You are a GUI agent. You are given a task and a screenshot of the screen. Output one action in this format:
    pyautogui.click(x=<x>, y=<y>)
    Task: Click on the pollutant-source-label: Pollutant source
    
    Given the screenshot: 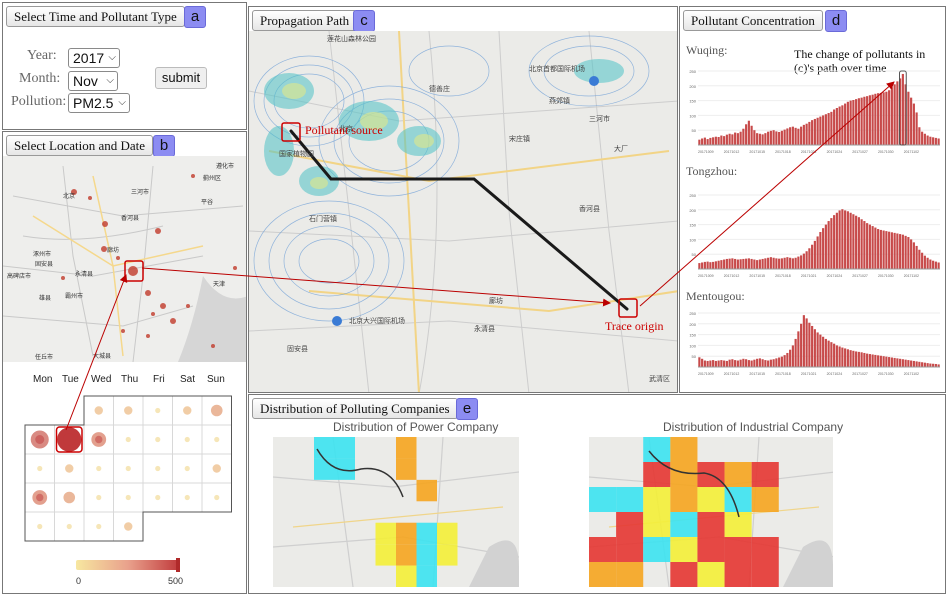 What is the action you would take?
    pyautogui.click(x=344, y=130)
    